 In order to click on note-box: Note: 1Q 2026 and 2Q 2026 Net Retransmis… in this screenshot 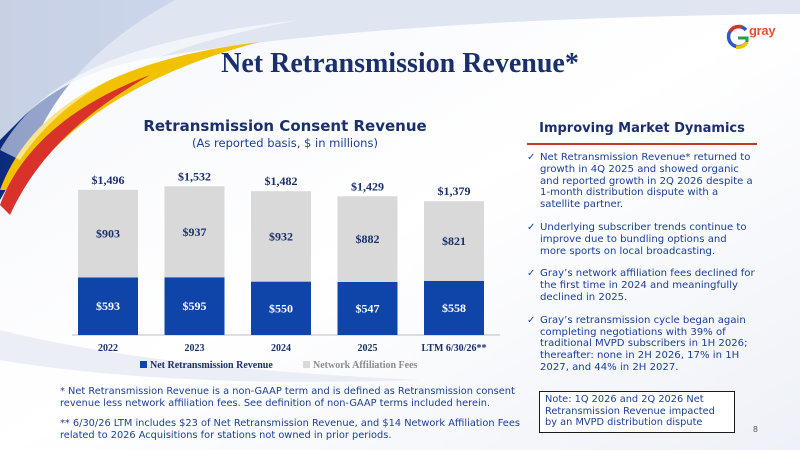, I will do `click(637, 412)`.